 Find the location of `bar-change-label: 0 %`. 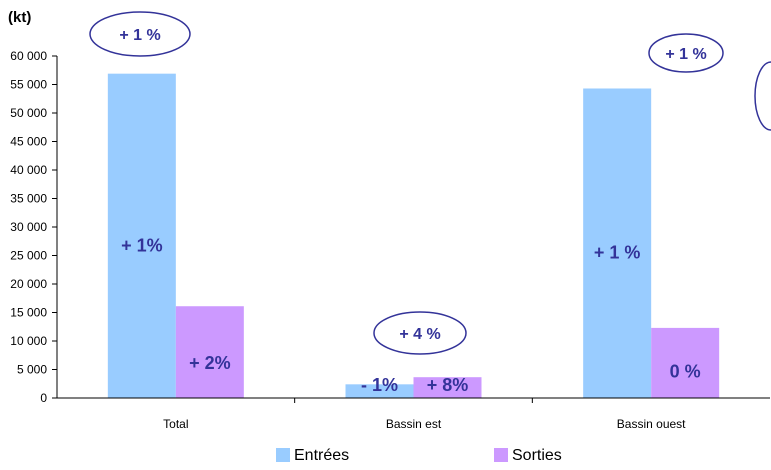

bar-change-label: 0 % is located at coordinates (685, 371).